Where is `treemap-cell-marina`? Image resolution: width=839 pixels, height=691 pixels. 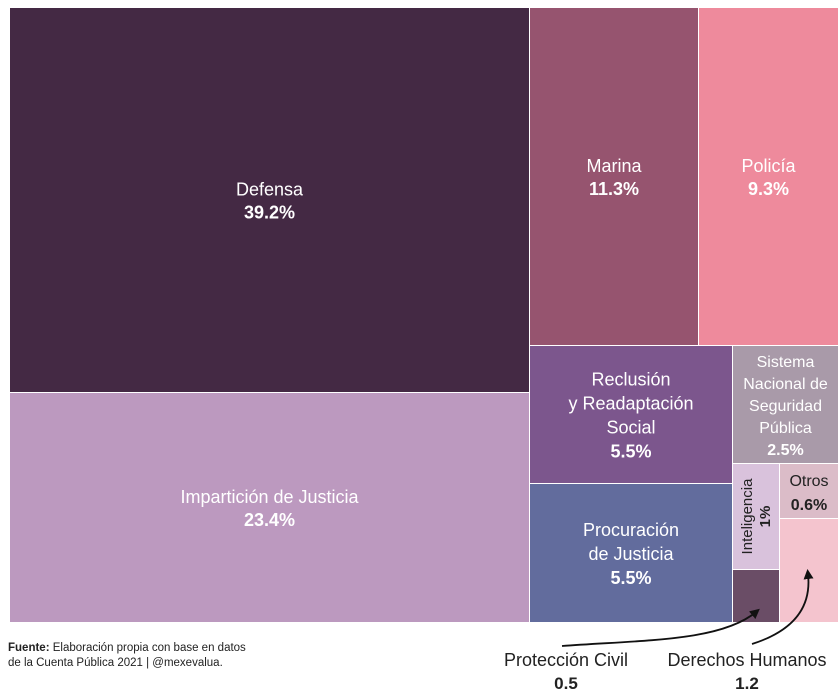
treemap-cell-marina is located at coordinates (614, 176).